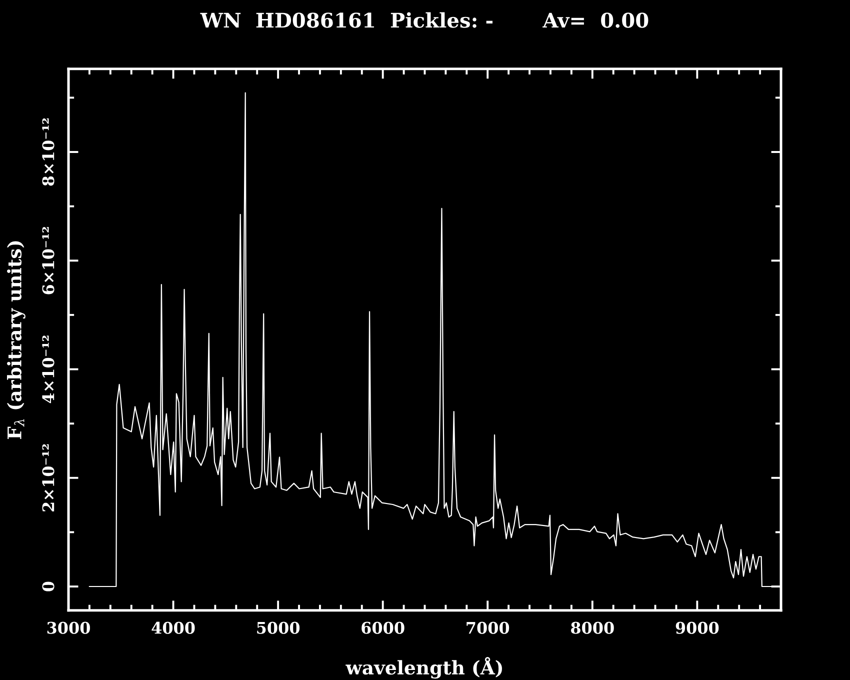 Image resolution: width=850 pixels, height=680 pixels. Describe the element at coordinates (48, 587) in the screenshot. I see `y-tick-label: 0` at that location.